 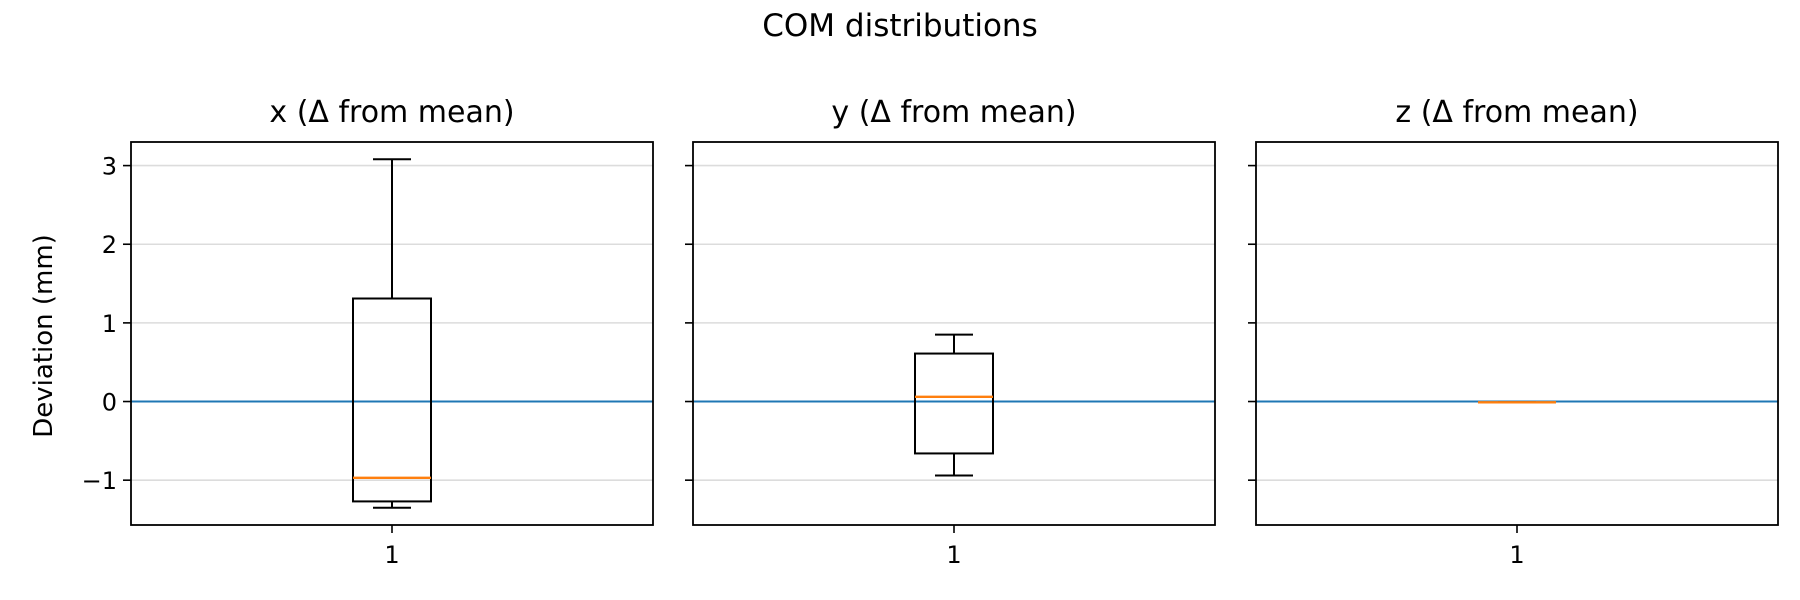 I want to click on y-axis-label: Deviation (mm), so click(x=44, y=336).